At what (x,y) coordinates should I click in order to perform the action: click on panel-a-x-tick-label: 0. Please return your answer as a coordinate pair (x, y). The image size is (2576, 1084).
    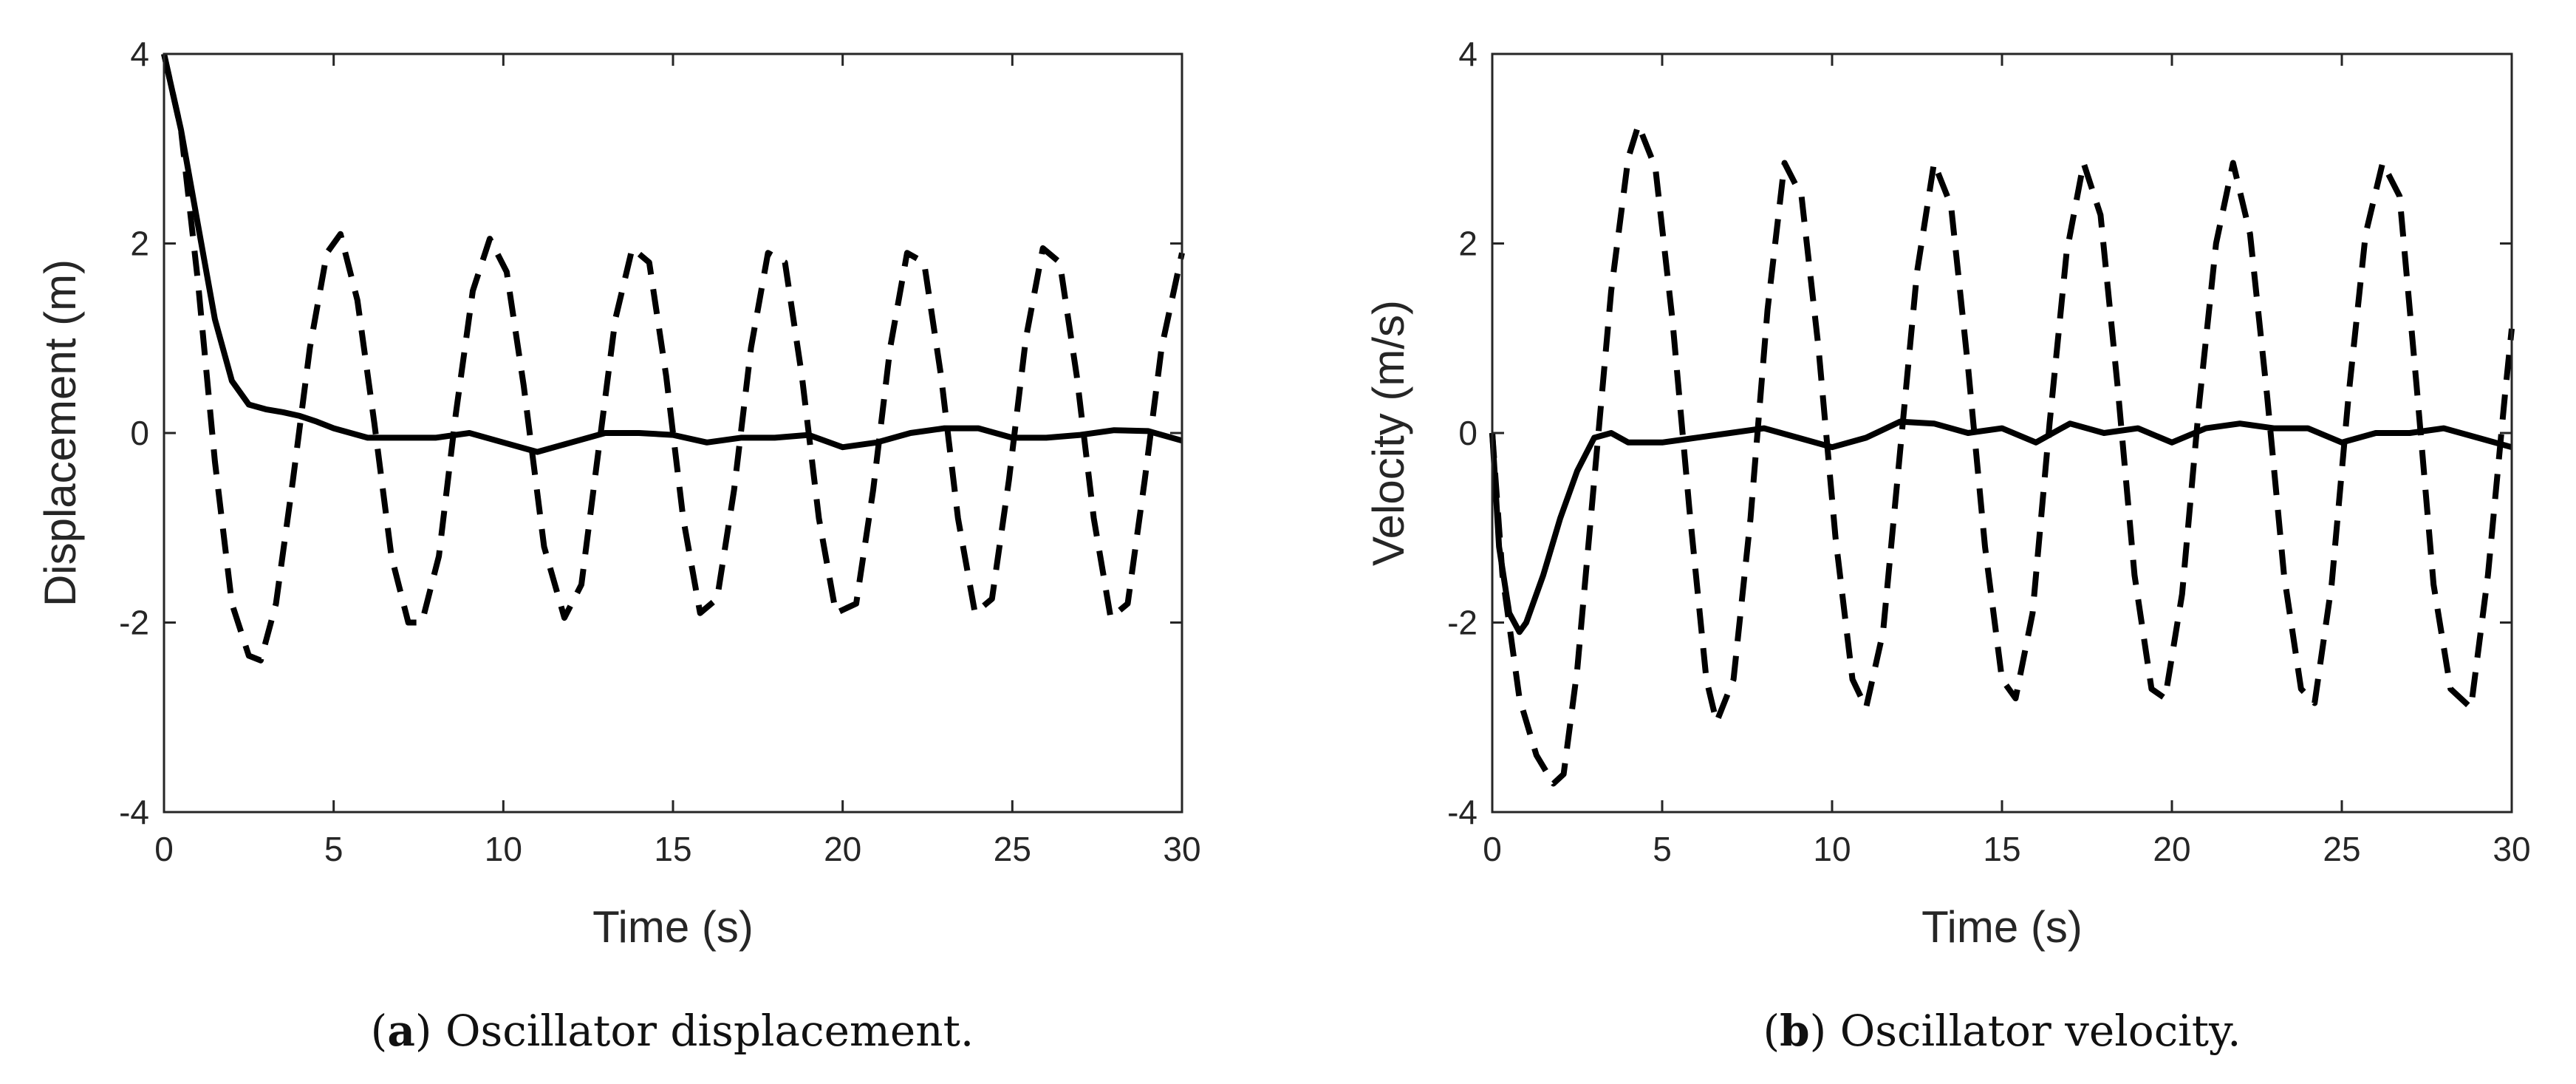
    Looking at the image, I should click on (164, 849).